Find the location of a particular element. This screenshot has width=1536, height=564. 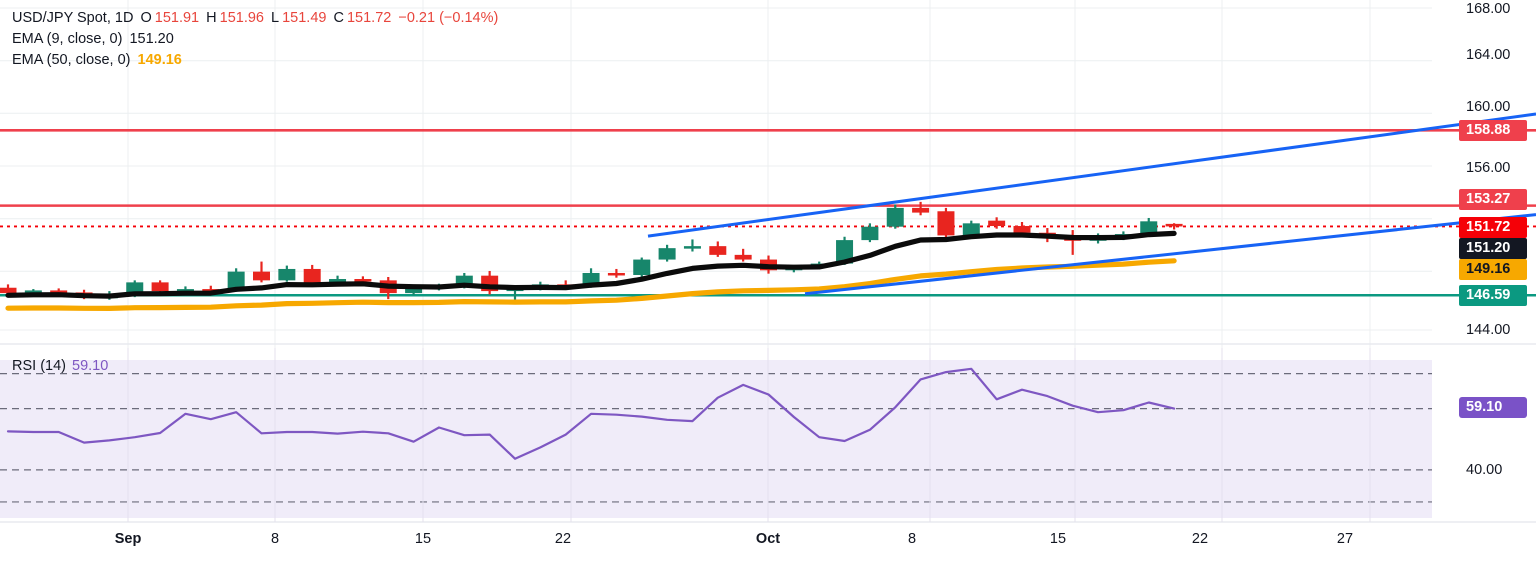

time-label-22a: 22 is located at coordinates (563, 539).